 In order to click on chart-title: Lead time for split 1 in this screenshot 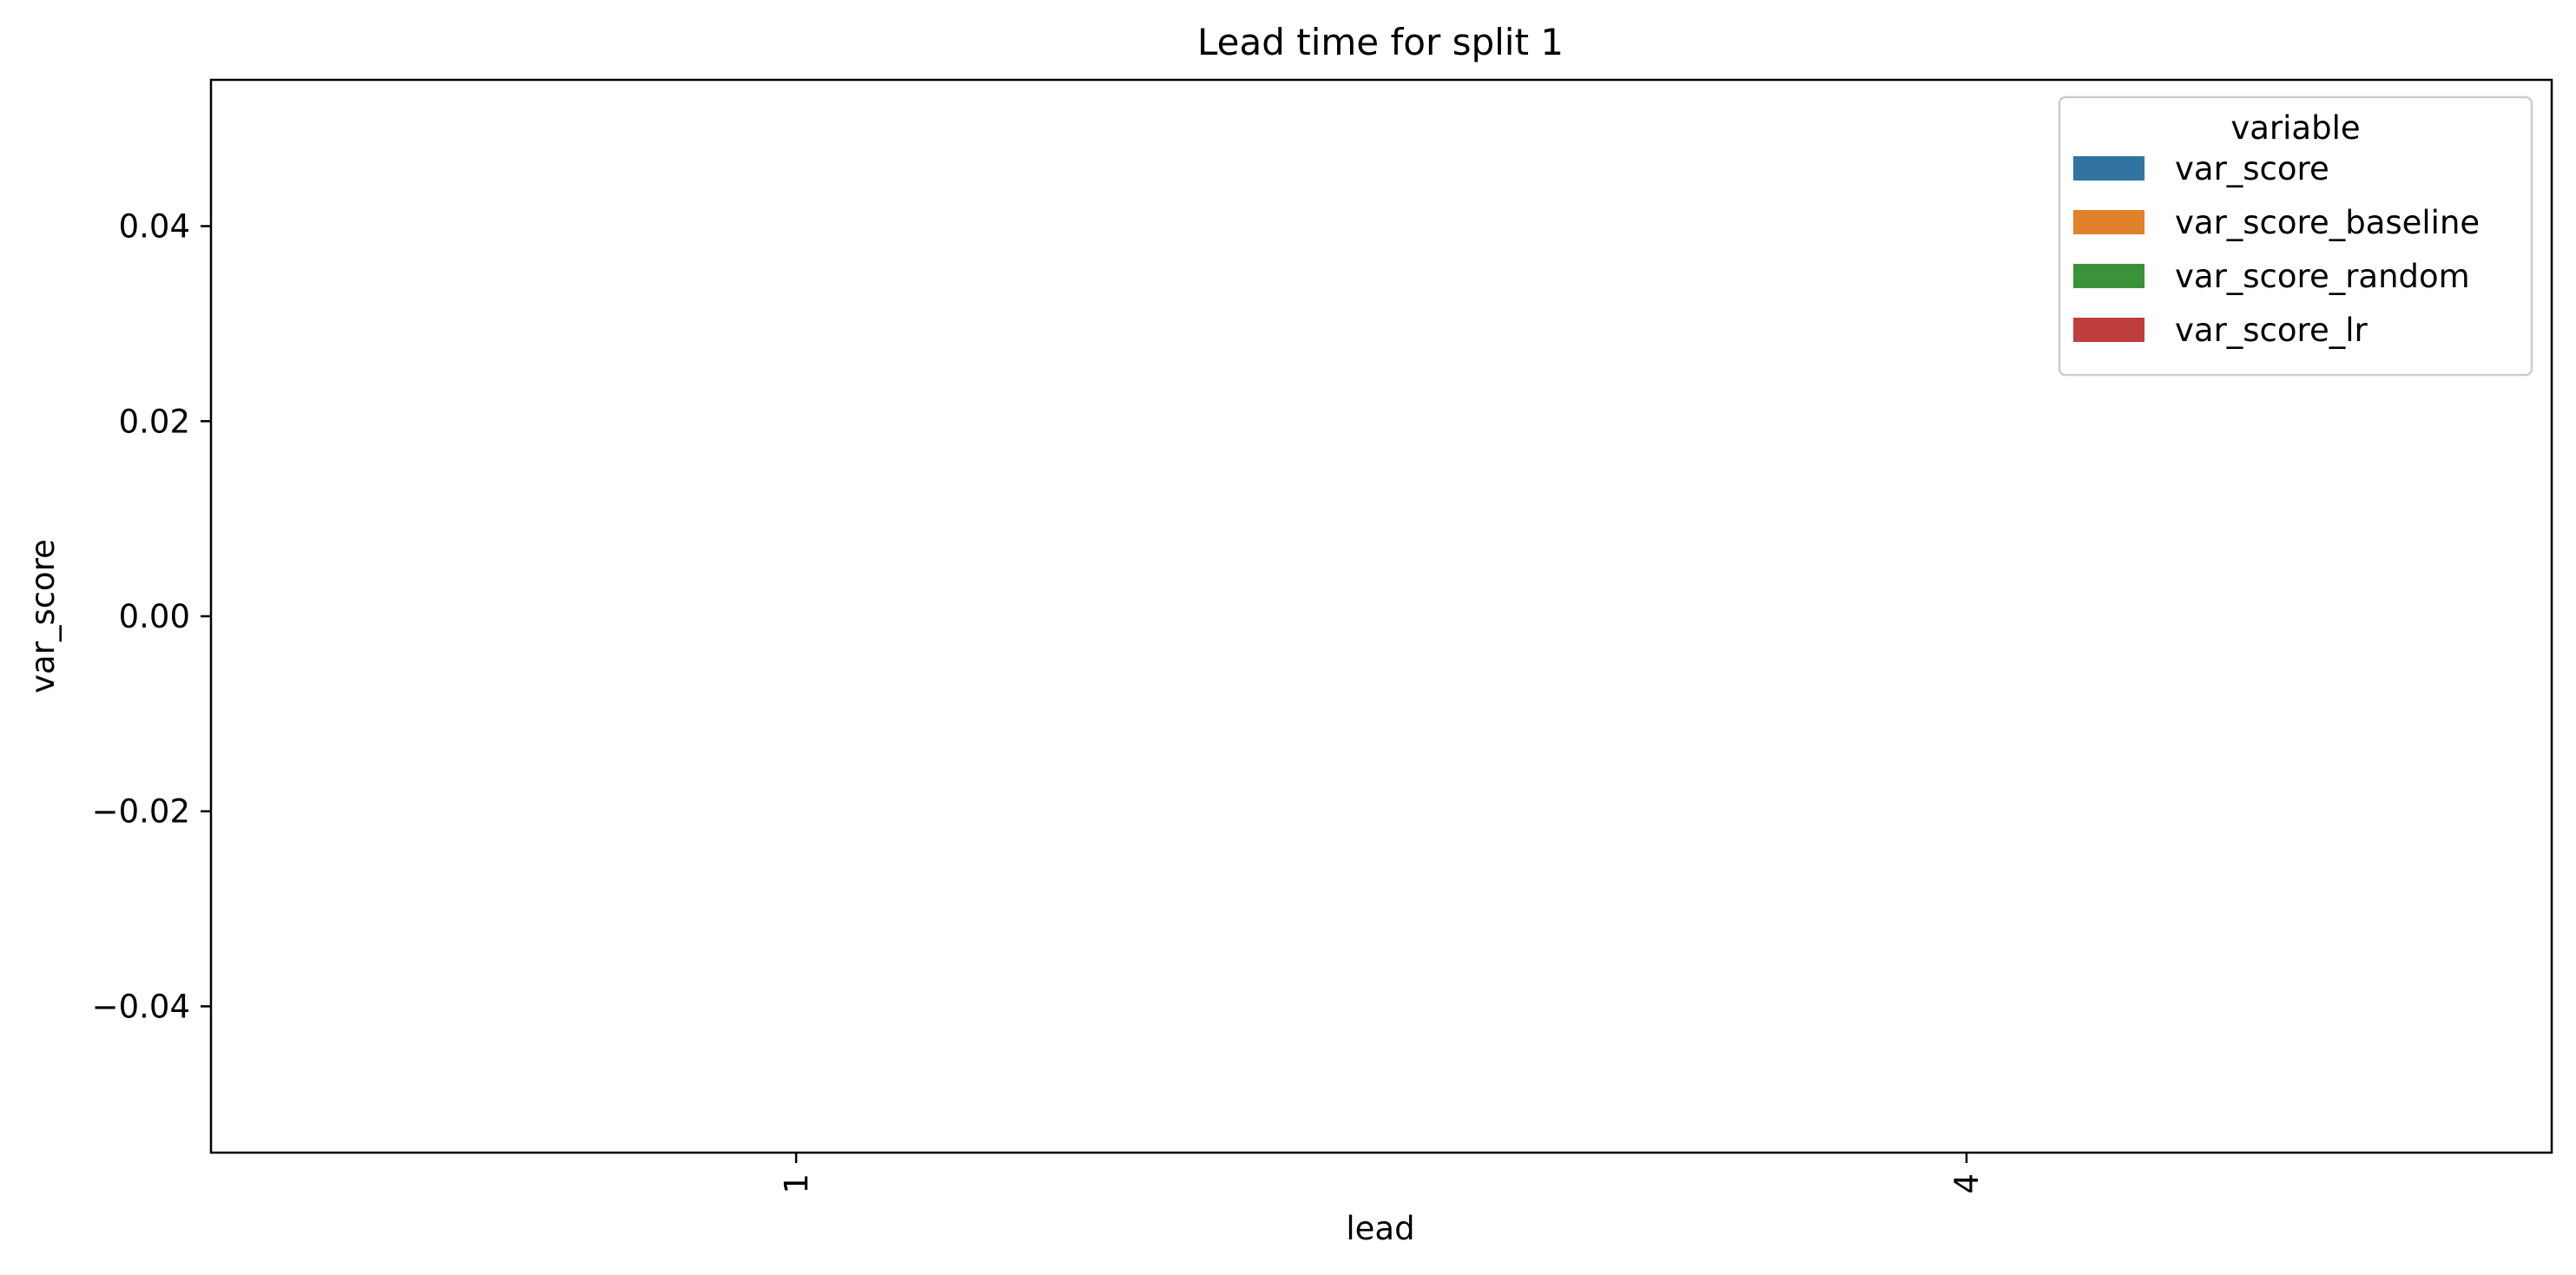, I will do `click(1380, 42)`.